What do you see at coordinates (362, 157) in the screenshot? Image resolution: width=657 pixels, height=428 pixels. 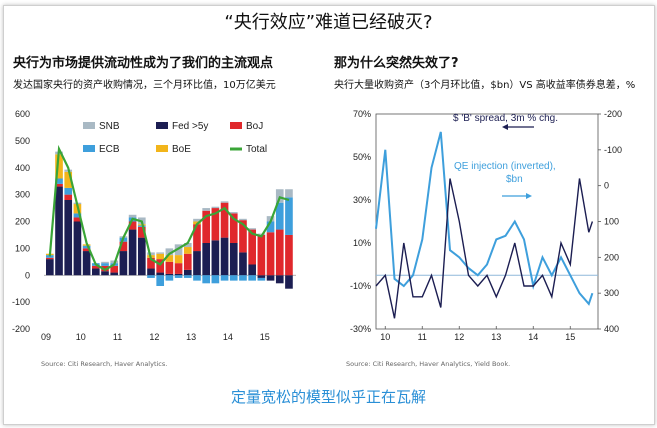 I see `y-left-tick-label: 50%` at bounding box center [362, 157].